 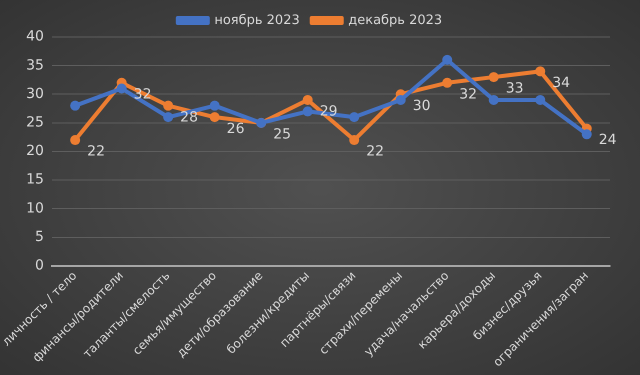 What do you see at coordinates (561, 82) in the screenshot?
I see `data-label: 34` at bounding box center [561, 82].